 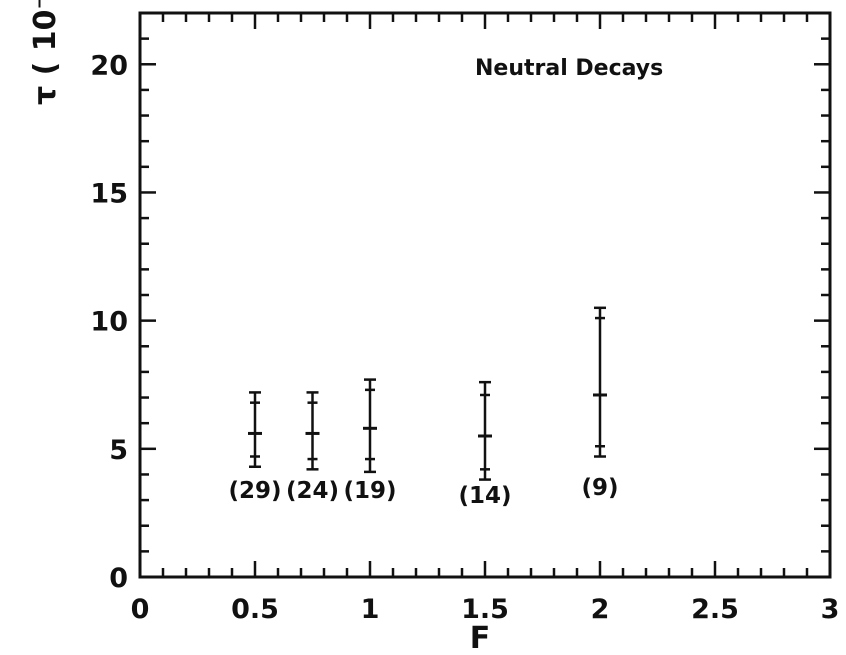 What do you see at coordinates (600, 609) in the screenshot?
I see `x-tick-label: 2` at bounding box center [600, 609].